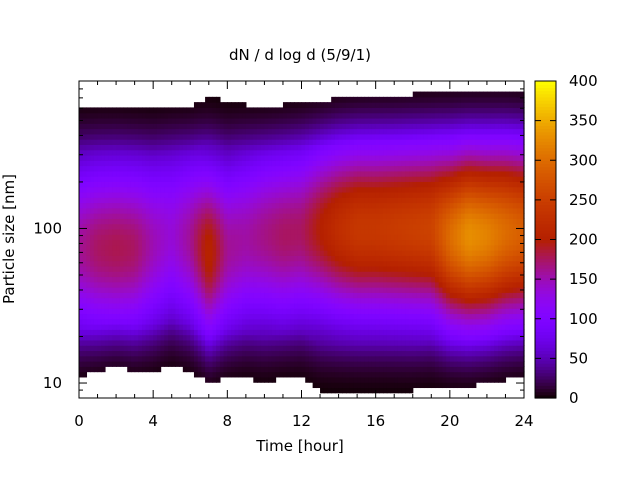 This screenshot has height=480, width=640. I want to click on chart-title: dN / d log d (5/9/1), so click(300, 55).